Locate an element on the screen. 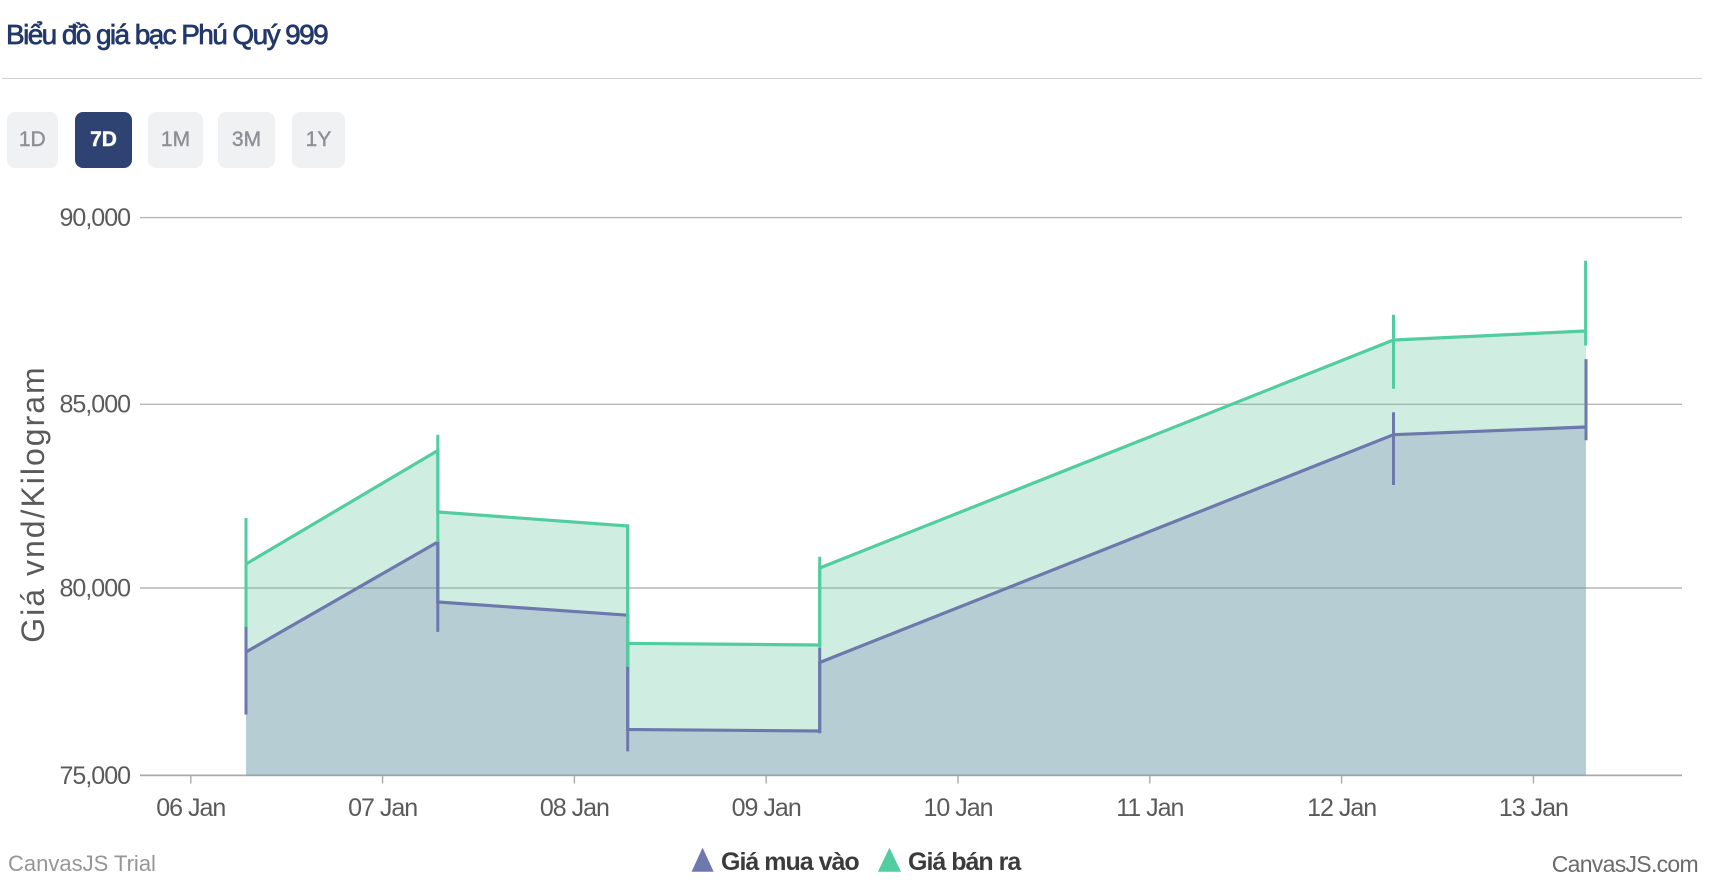  svg-text: CanvasJS Trial is located at coordinates (82, 863).